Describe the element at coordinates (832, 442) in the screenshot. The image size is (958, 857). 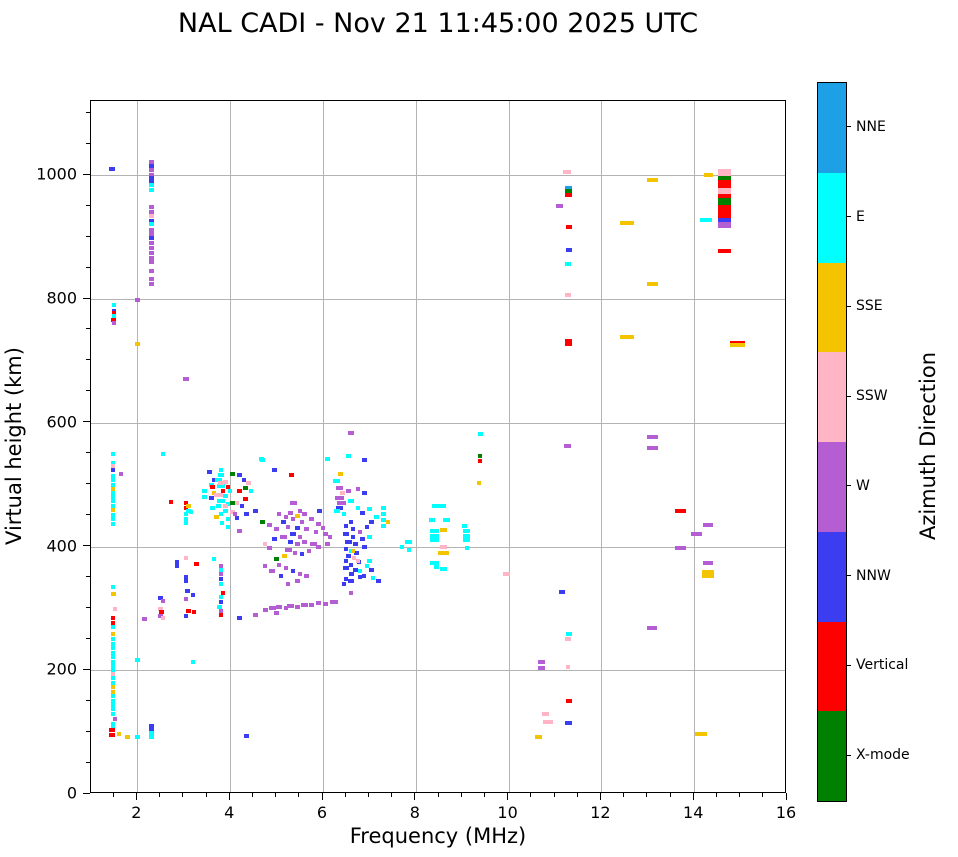
I see `colorbar` at that location.